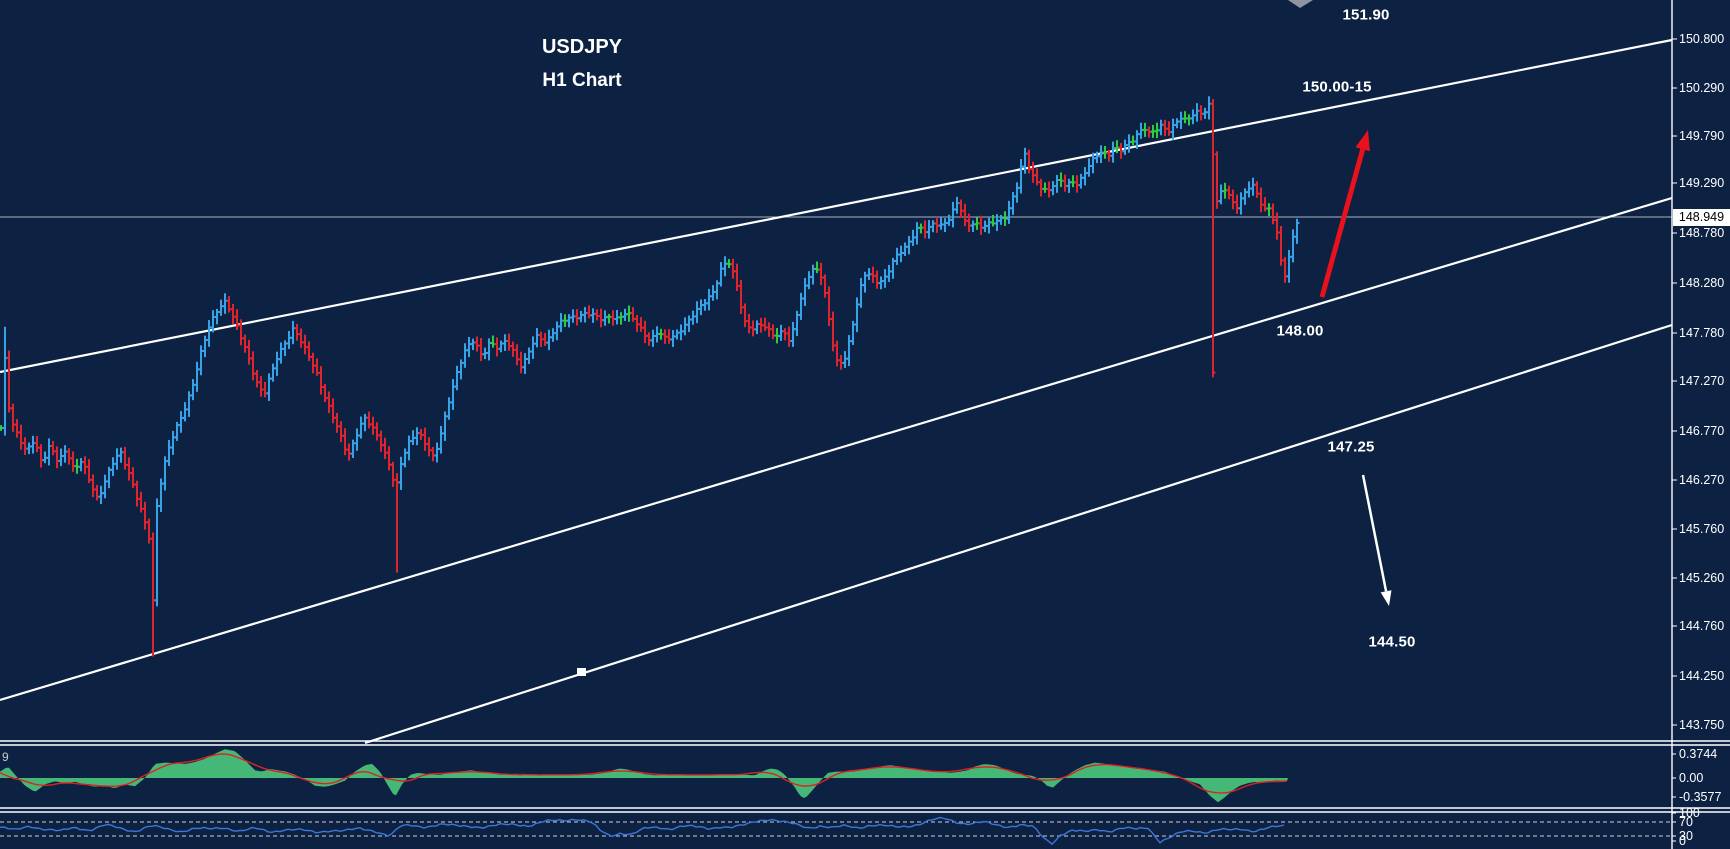  I want to click on price-tick-label: 144.250, so click(1702, 676).